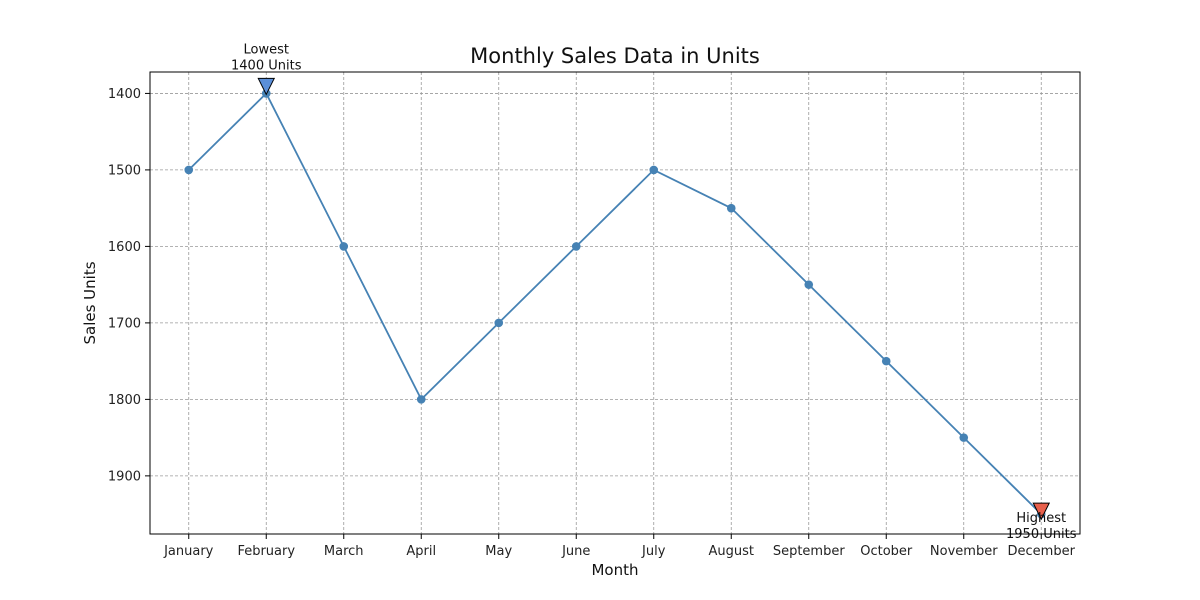 Image resolution: width=1200 pixels, height=600 pixels. What do you see at coordinates (124, 94) in the screenshot?
I see `y-tick-label: 1400` at bounding box center [124, 94].